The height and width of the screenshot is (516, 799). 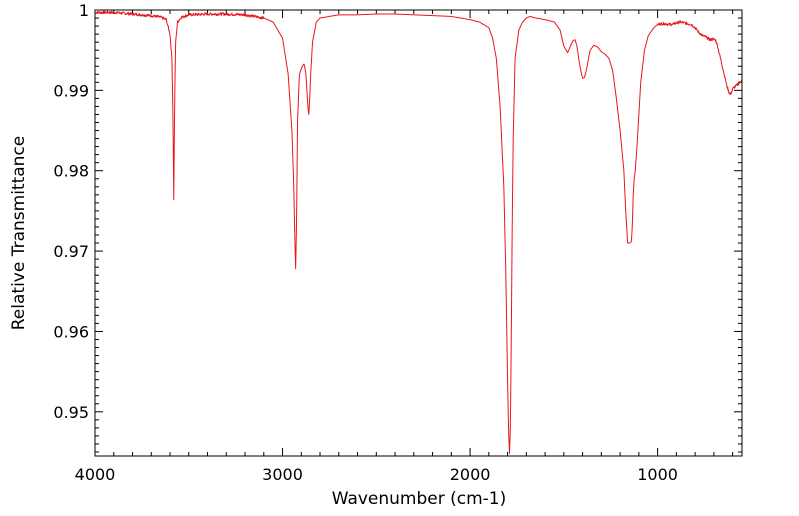 What do you see at coordinates (84, 10) in the screenshot?
I see `y-tick-label: 1` at bounding box center [84, 10].